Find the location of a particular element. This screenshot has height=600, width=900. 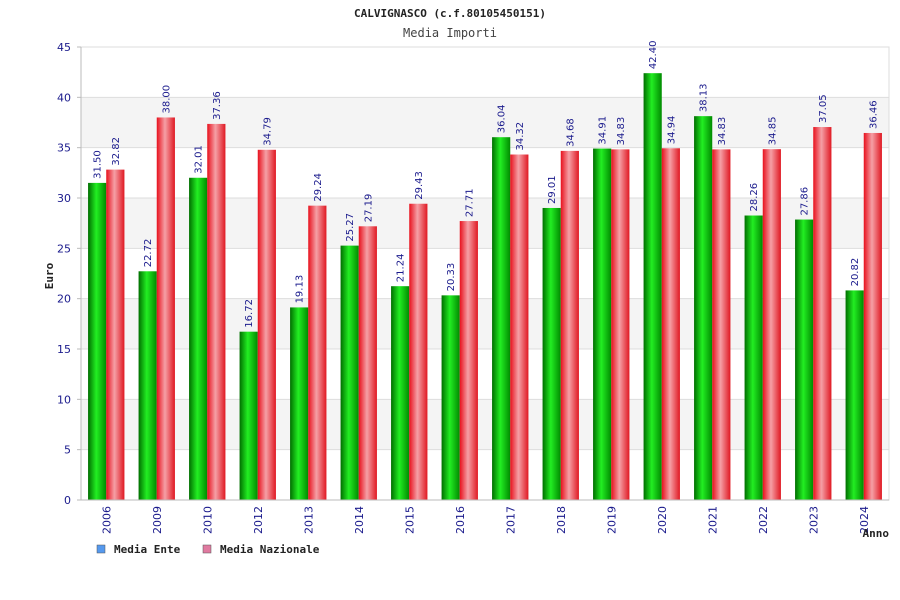

data-label: 42.40 is located at coordinates (653, 55).